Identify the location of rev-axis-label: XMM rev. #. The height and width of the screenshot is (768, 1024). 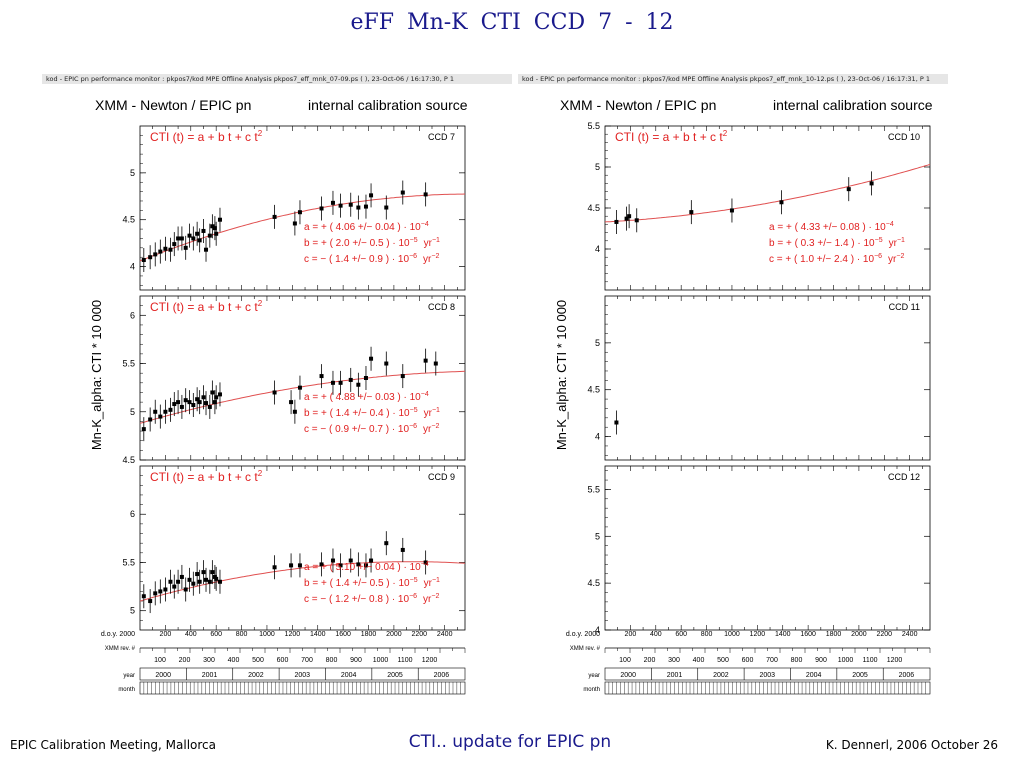
(585, 649).